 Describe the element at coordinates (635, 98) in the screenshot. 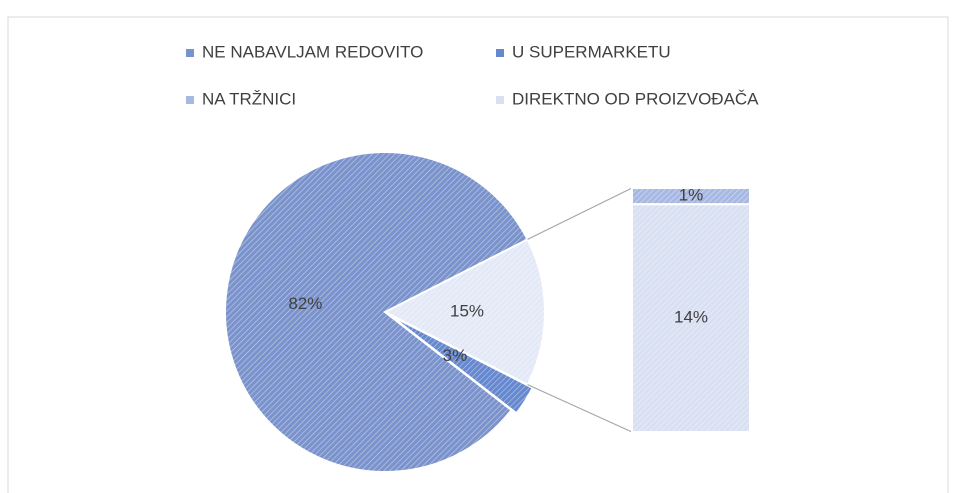

I see `legend-label: DIREKTNO OD PROIZVOĐAČA` at that location.